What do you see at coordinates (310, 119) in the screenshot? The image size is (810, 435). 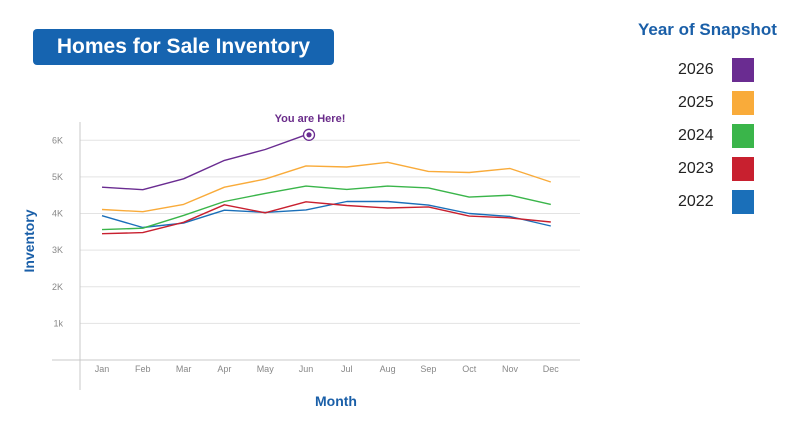 I see `annotation-label: You are Here!` at bounding box center [310, 119].